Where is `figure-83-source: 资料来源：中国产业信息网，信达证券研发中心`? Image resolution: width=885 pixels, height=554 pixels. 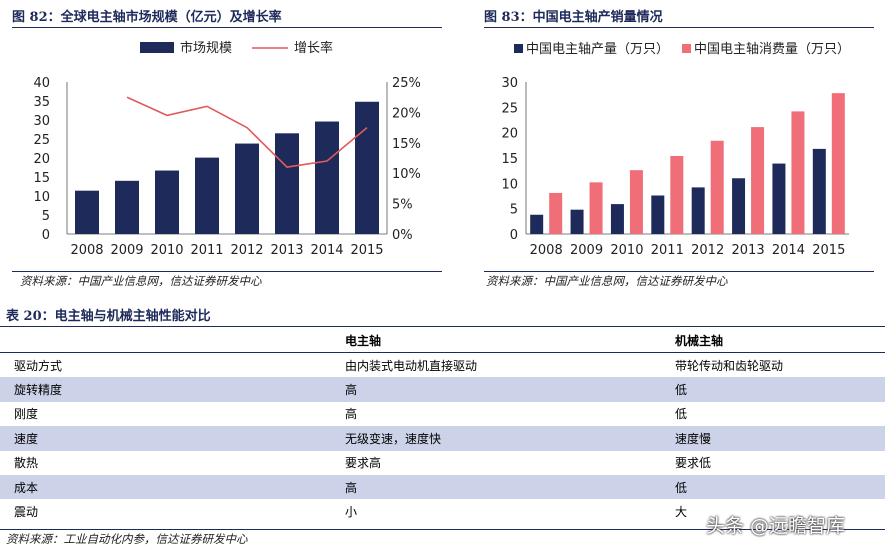 figure-83-source: 资料来源：中国产业信息网，信达证券研发中心 is located at coordinates (607, 281).